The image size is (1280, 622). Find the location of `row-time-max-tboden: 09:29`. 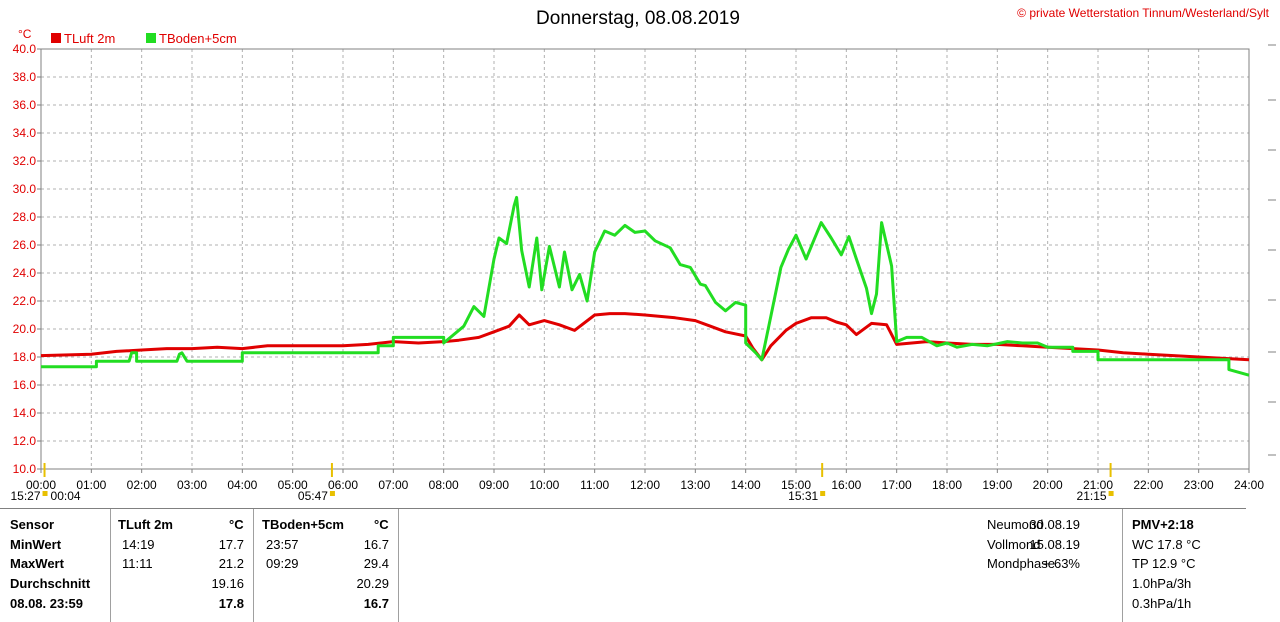

row-time-max-tboden: 09:29 is located at coordinates (282, 563).